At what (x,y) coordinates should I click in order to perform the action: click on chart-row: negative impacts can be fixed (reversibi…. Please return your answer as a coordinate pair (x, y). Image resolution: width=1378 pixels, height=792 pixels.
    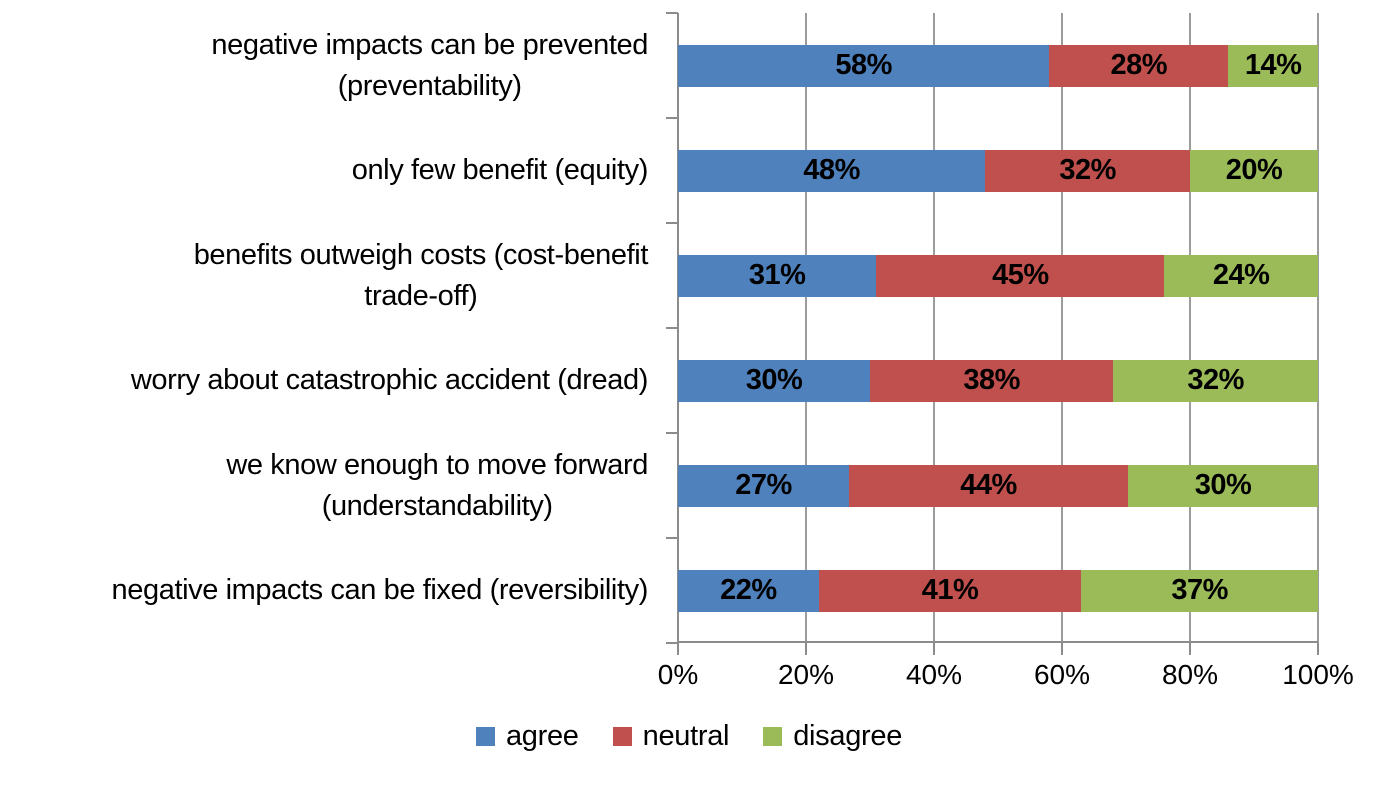
    Looking at the image, I should click on (659, 590).